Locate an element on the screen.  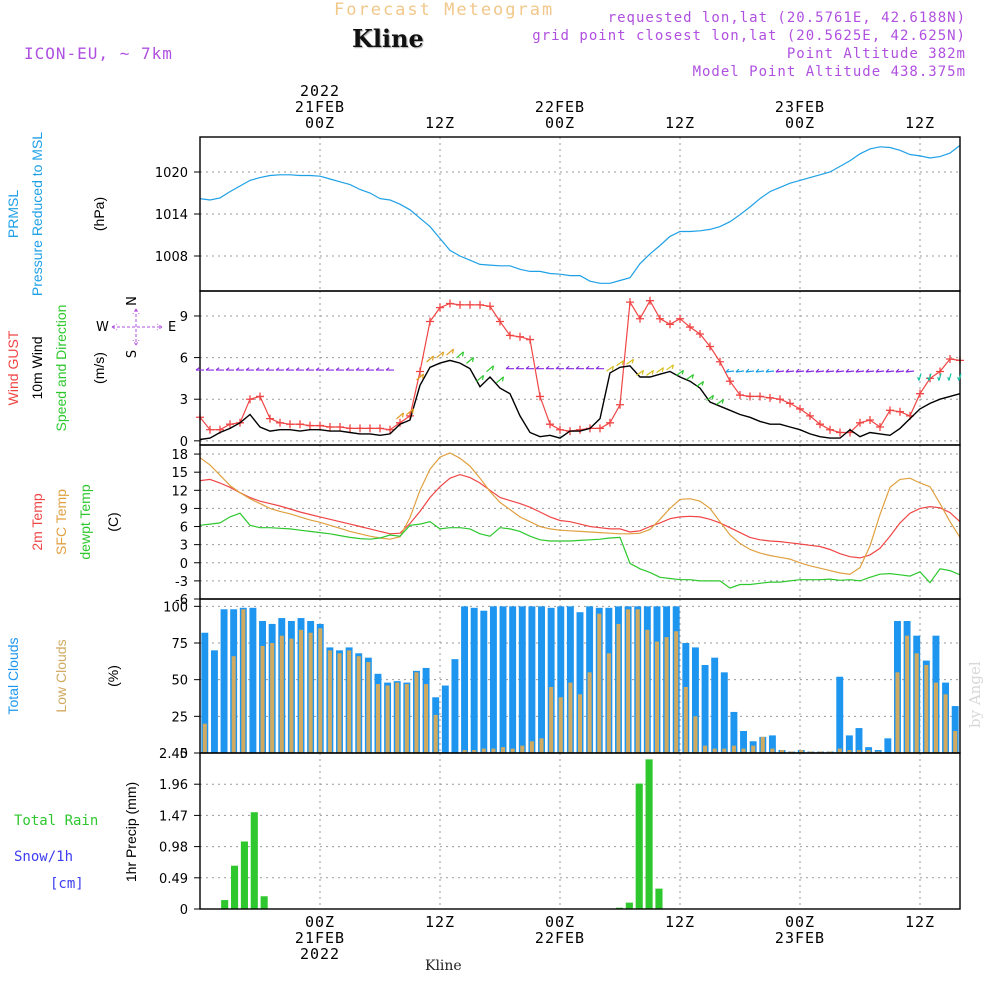
y-tick-label-pressure: 1014 is located at coordinates (171, 215).